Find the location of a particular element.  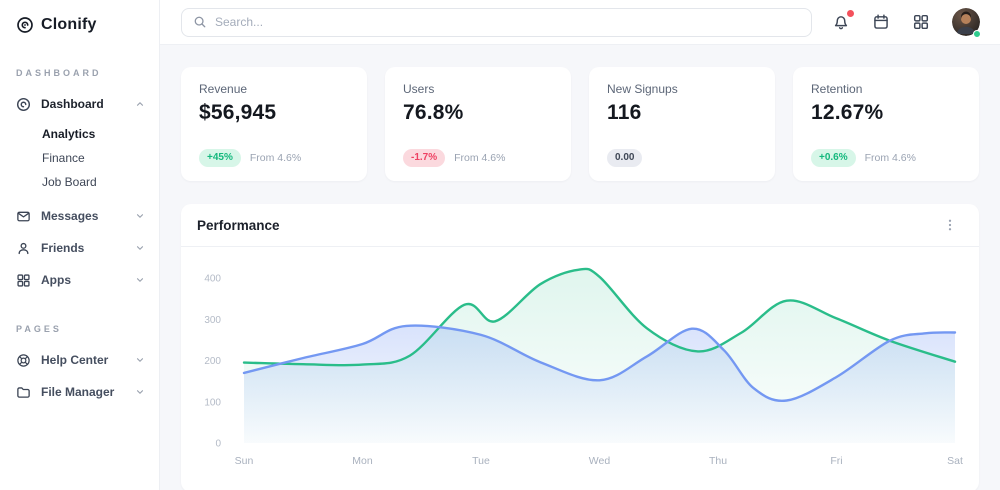

svg-text: 200 is located at coordinates (212, 361).